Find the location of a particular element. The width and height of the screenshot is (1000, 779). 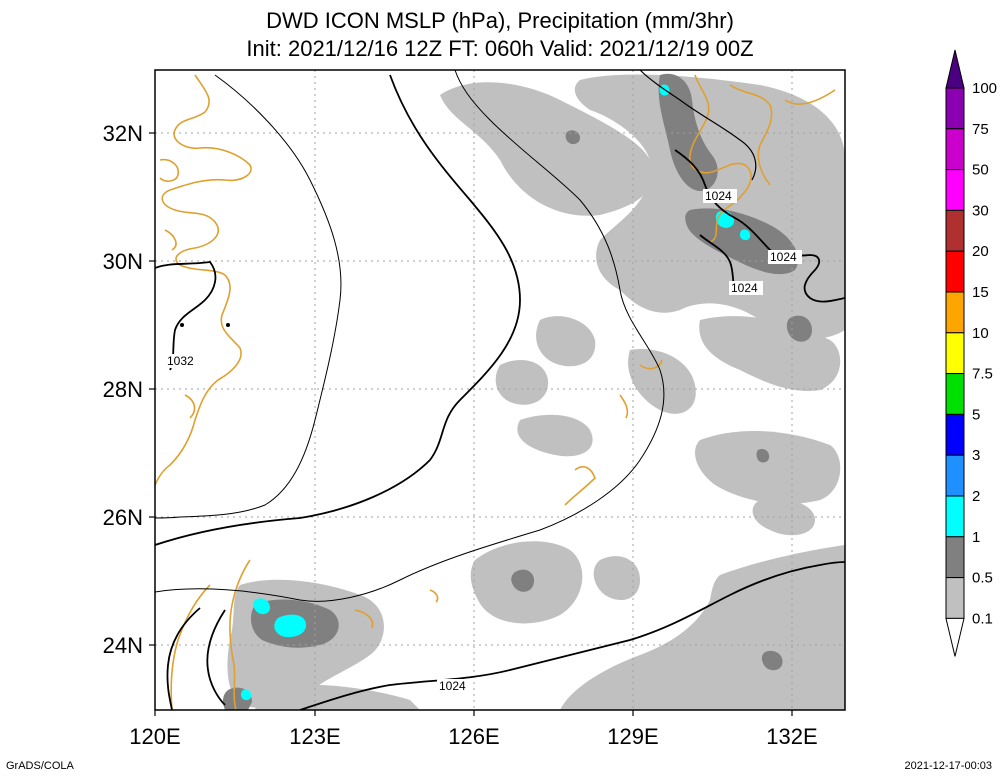

lon-axis-labels: 120E 123E 126E 129E 132E is located at coordinates (473, 736).